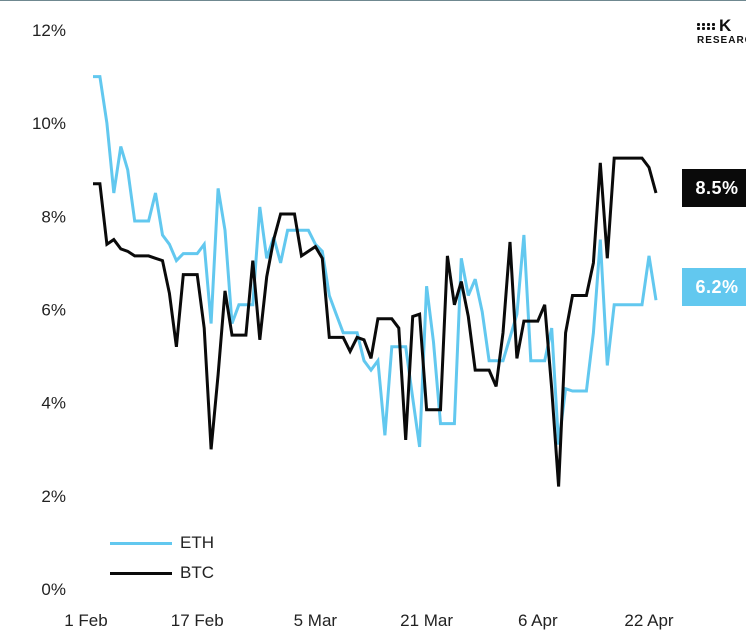 This screenshot has height=635, width=746. I want to click on x-tick-label: 1 Feb, so click(85, 620).